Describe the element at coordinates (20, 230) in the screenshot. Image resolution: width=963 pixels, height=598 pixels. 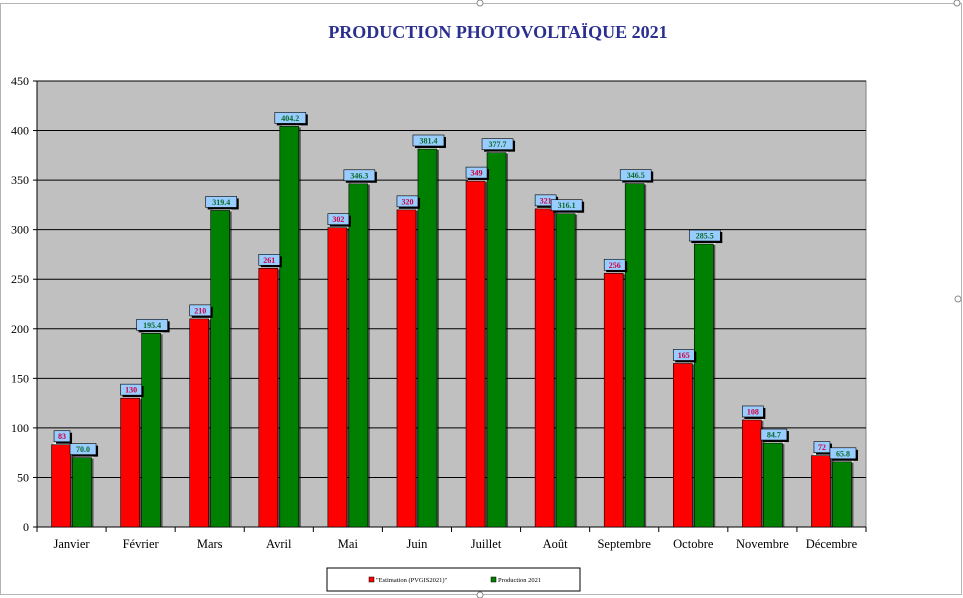
I see `y-tick-label: 300` at that location.